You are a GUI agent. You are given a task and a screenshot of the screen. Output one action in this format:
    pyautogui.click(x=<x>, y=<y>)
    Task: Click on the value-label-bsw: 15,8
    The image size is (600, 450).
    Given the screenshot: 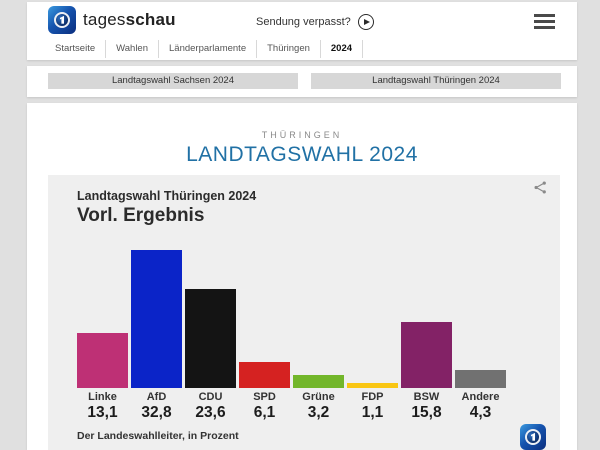 What is the action you would take?
    pyautogui.click(x=426, y=412)
    